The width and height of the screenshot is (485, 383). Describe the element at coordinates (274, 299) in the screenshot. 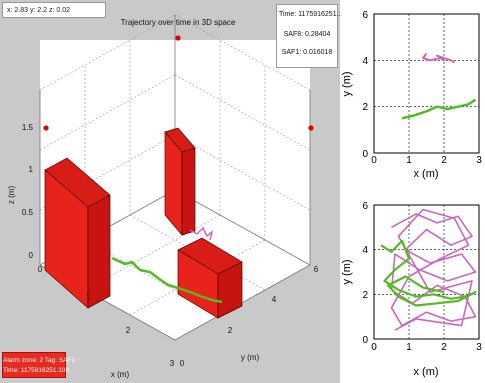

I see `y-tick-label: 4` at that location.